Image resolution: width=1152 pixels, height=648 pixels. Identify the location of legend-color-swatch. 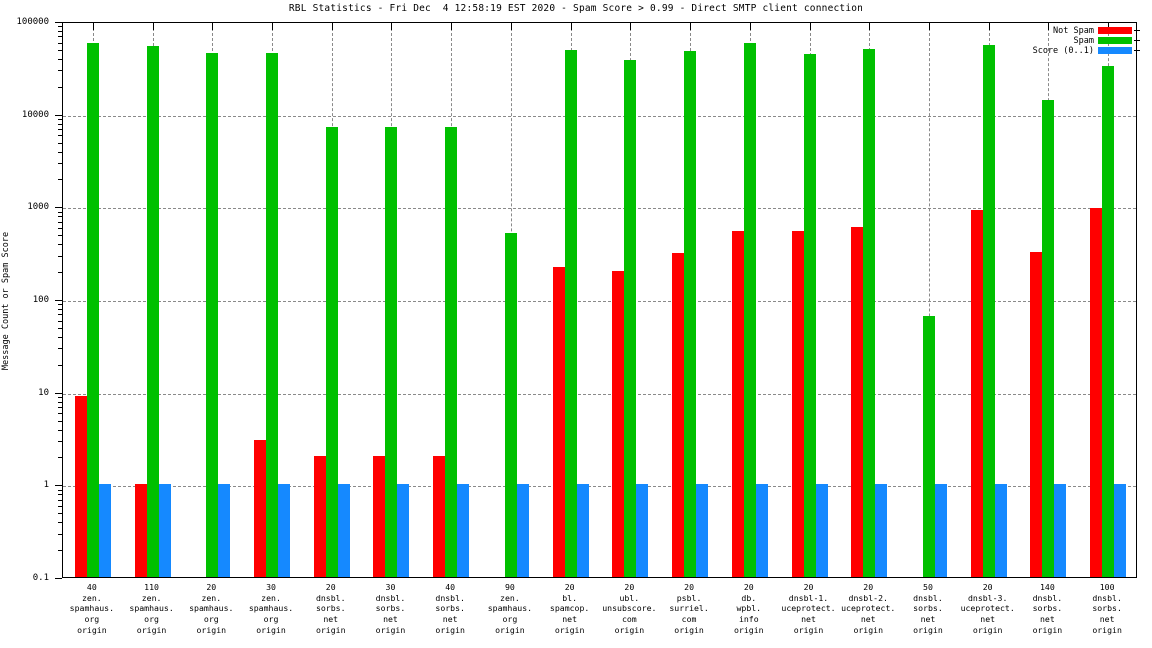
(1115, 40).